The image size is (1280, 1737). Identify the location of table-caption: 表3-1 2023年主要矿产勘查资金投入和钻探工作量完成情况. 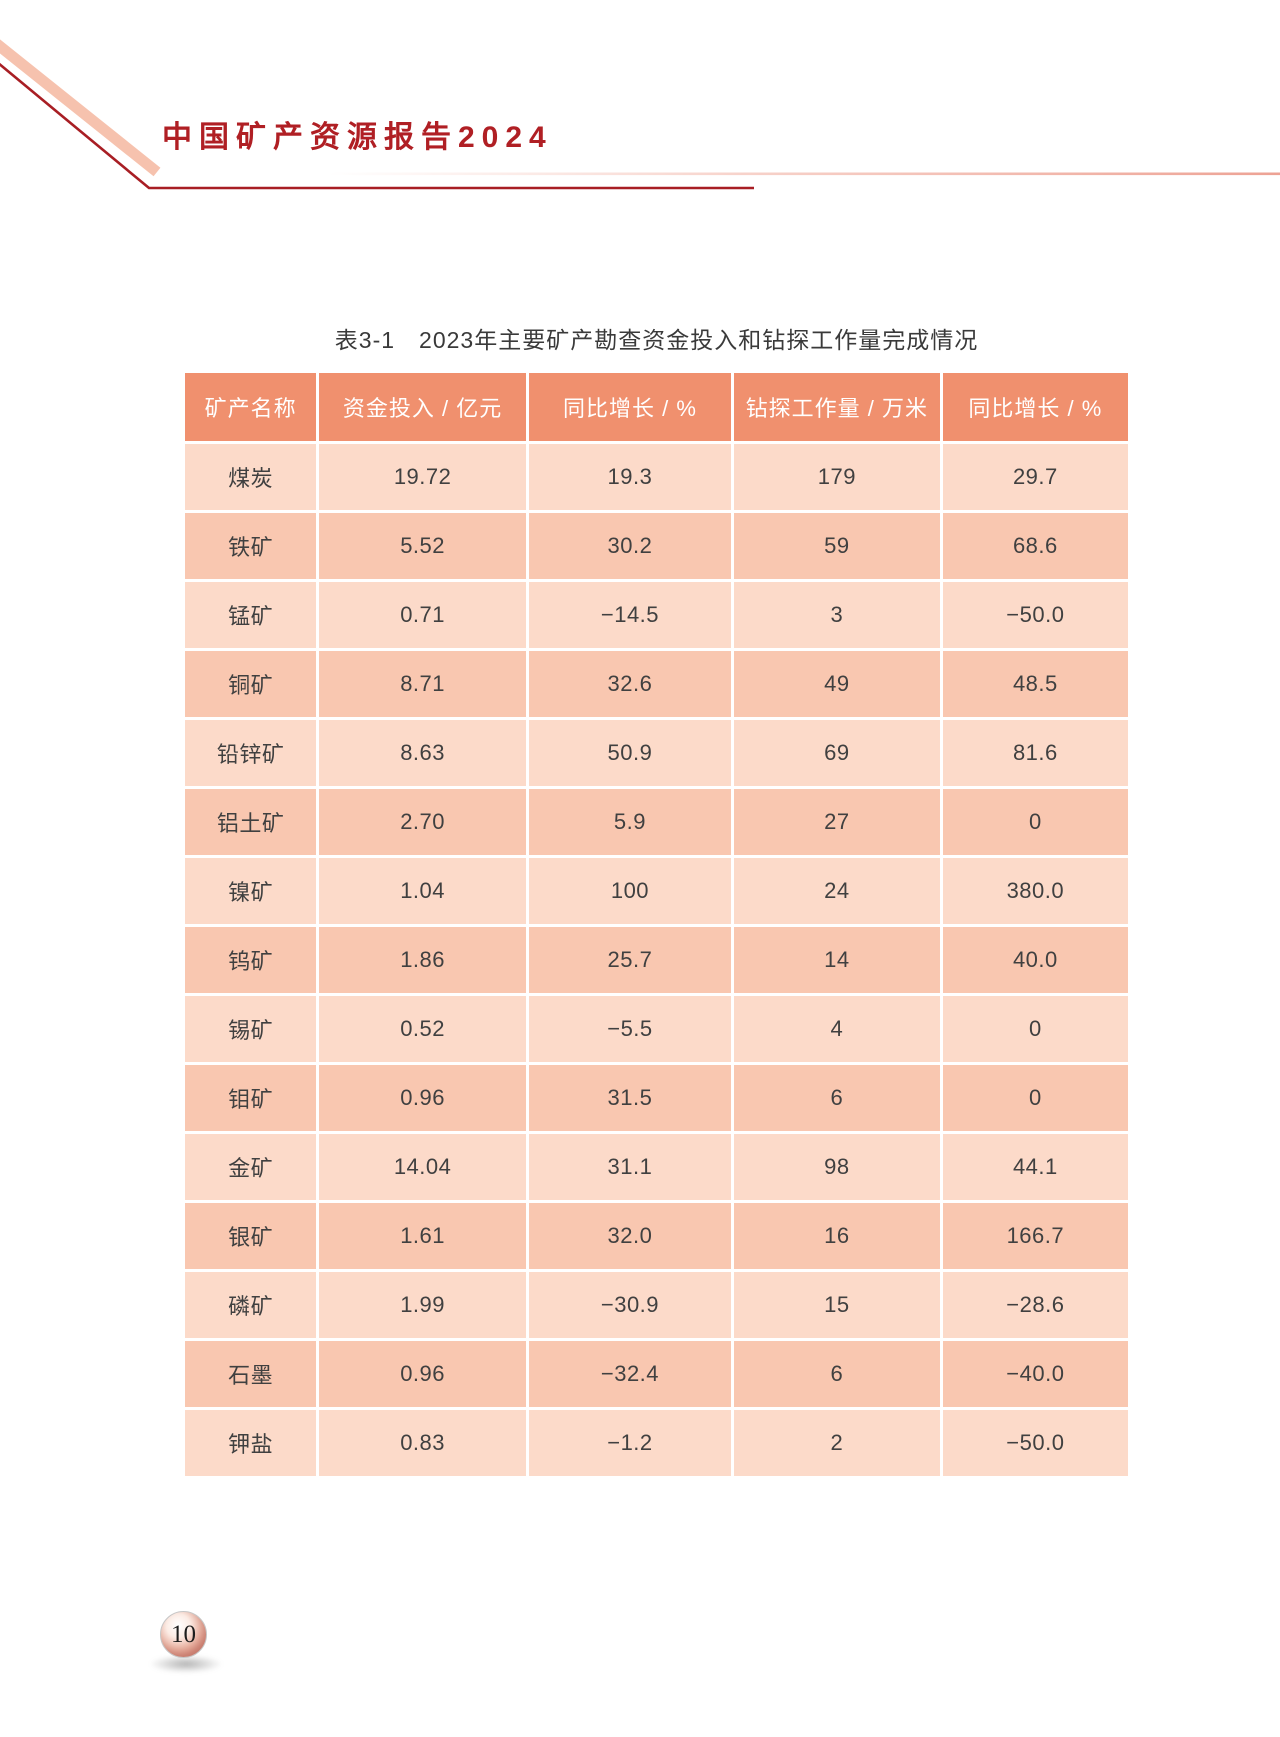
(656, 340).